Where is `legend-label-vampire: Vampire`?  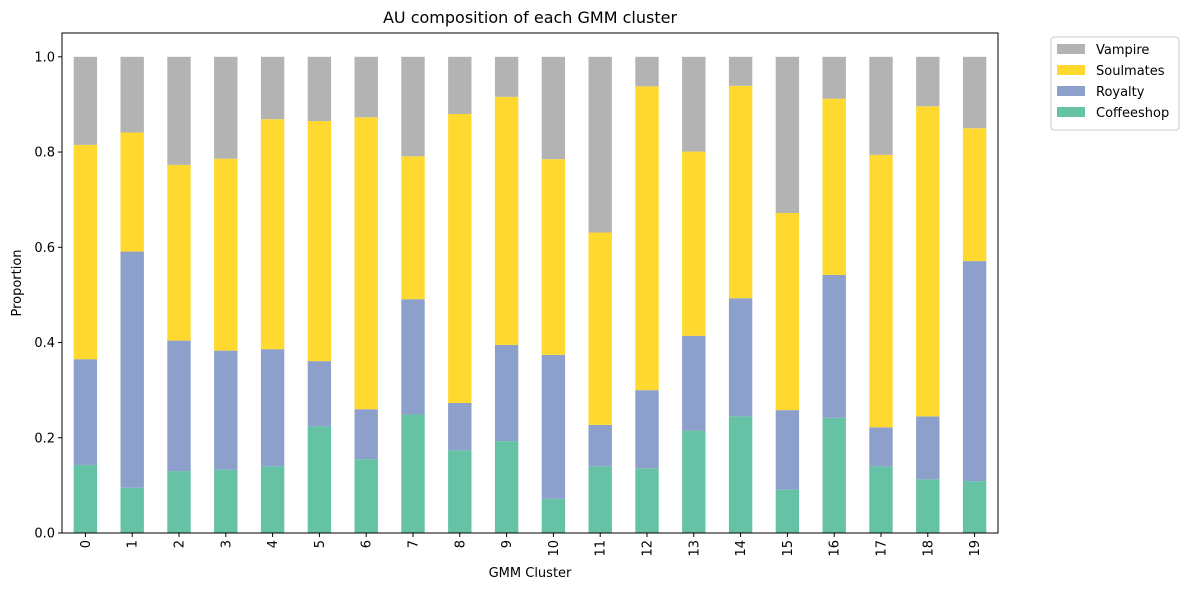 legend-label-vampire: Vampire is located at coordinates (1122, 50).